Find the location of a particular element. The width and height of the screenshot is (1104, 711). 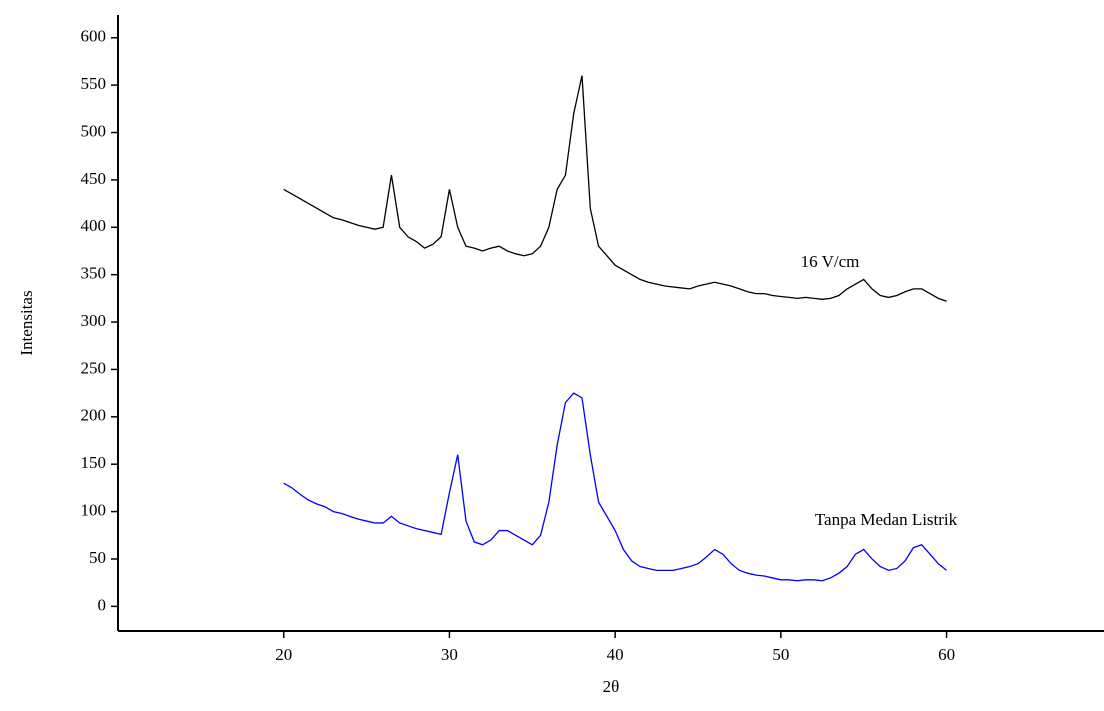

y-tick-label: 250 is located at coordinates (94, 367).